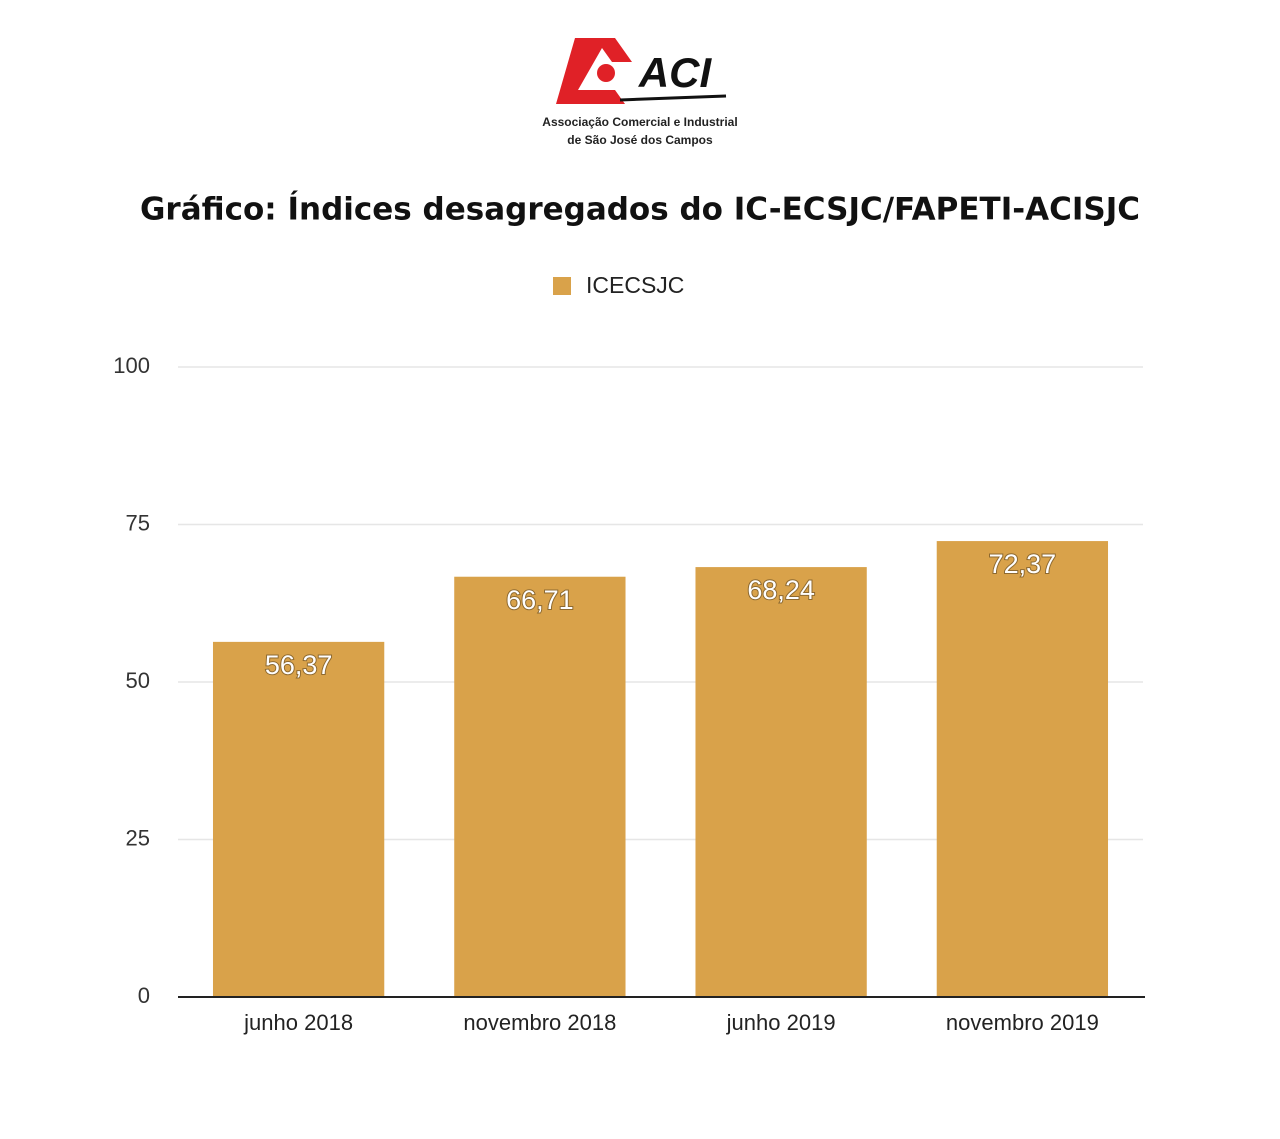 This screenshot has height=1139, width=1280. I want to click on legend-label: ICECSJC, so click(635, 285).